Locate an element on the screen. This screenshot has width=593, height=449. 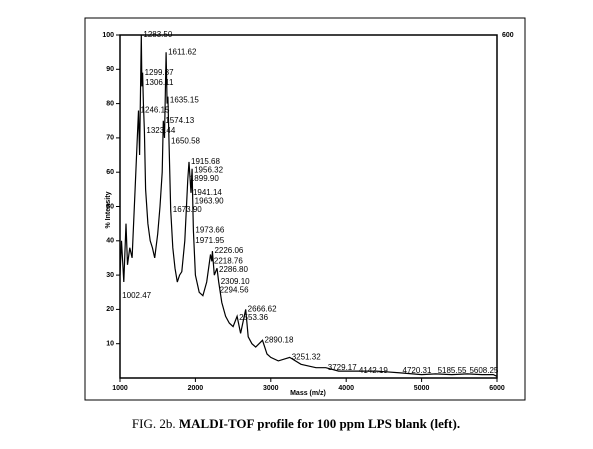
peak-label: 1635.15 is located at coordinates (184, 99).